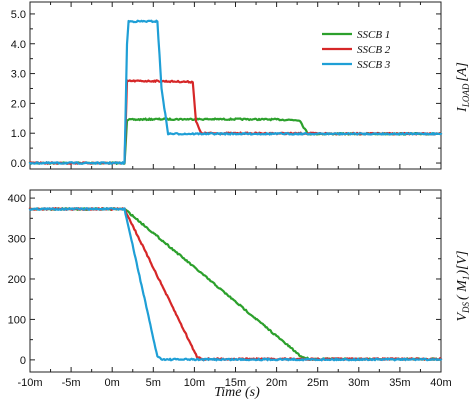 The image size is (474, 403). I want to click on x-tick-label: 35m, so click(399, 383).